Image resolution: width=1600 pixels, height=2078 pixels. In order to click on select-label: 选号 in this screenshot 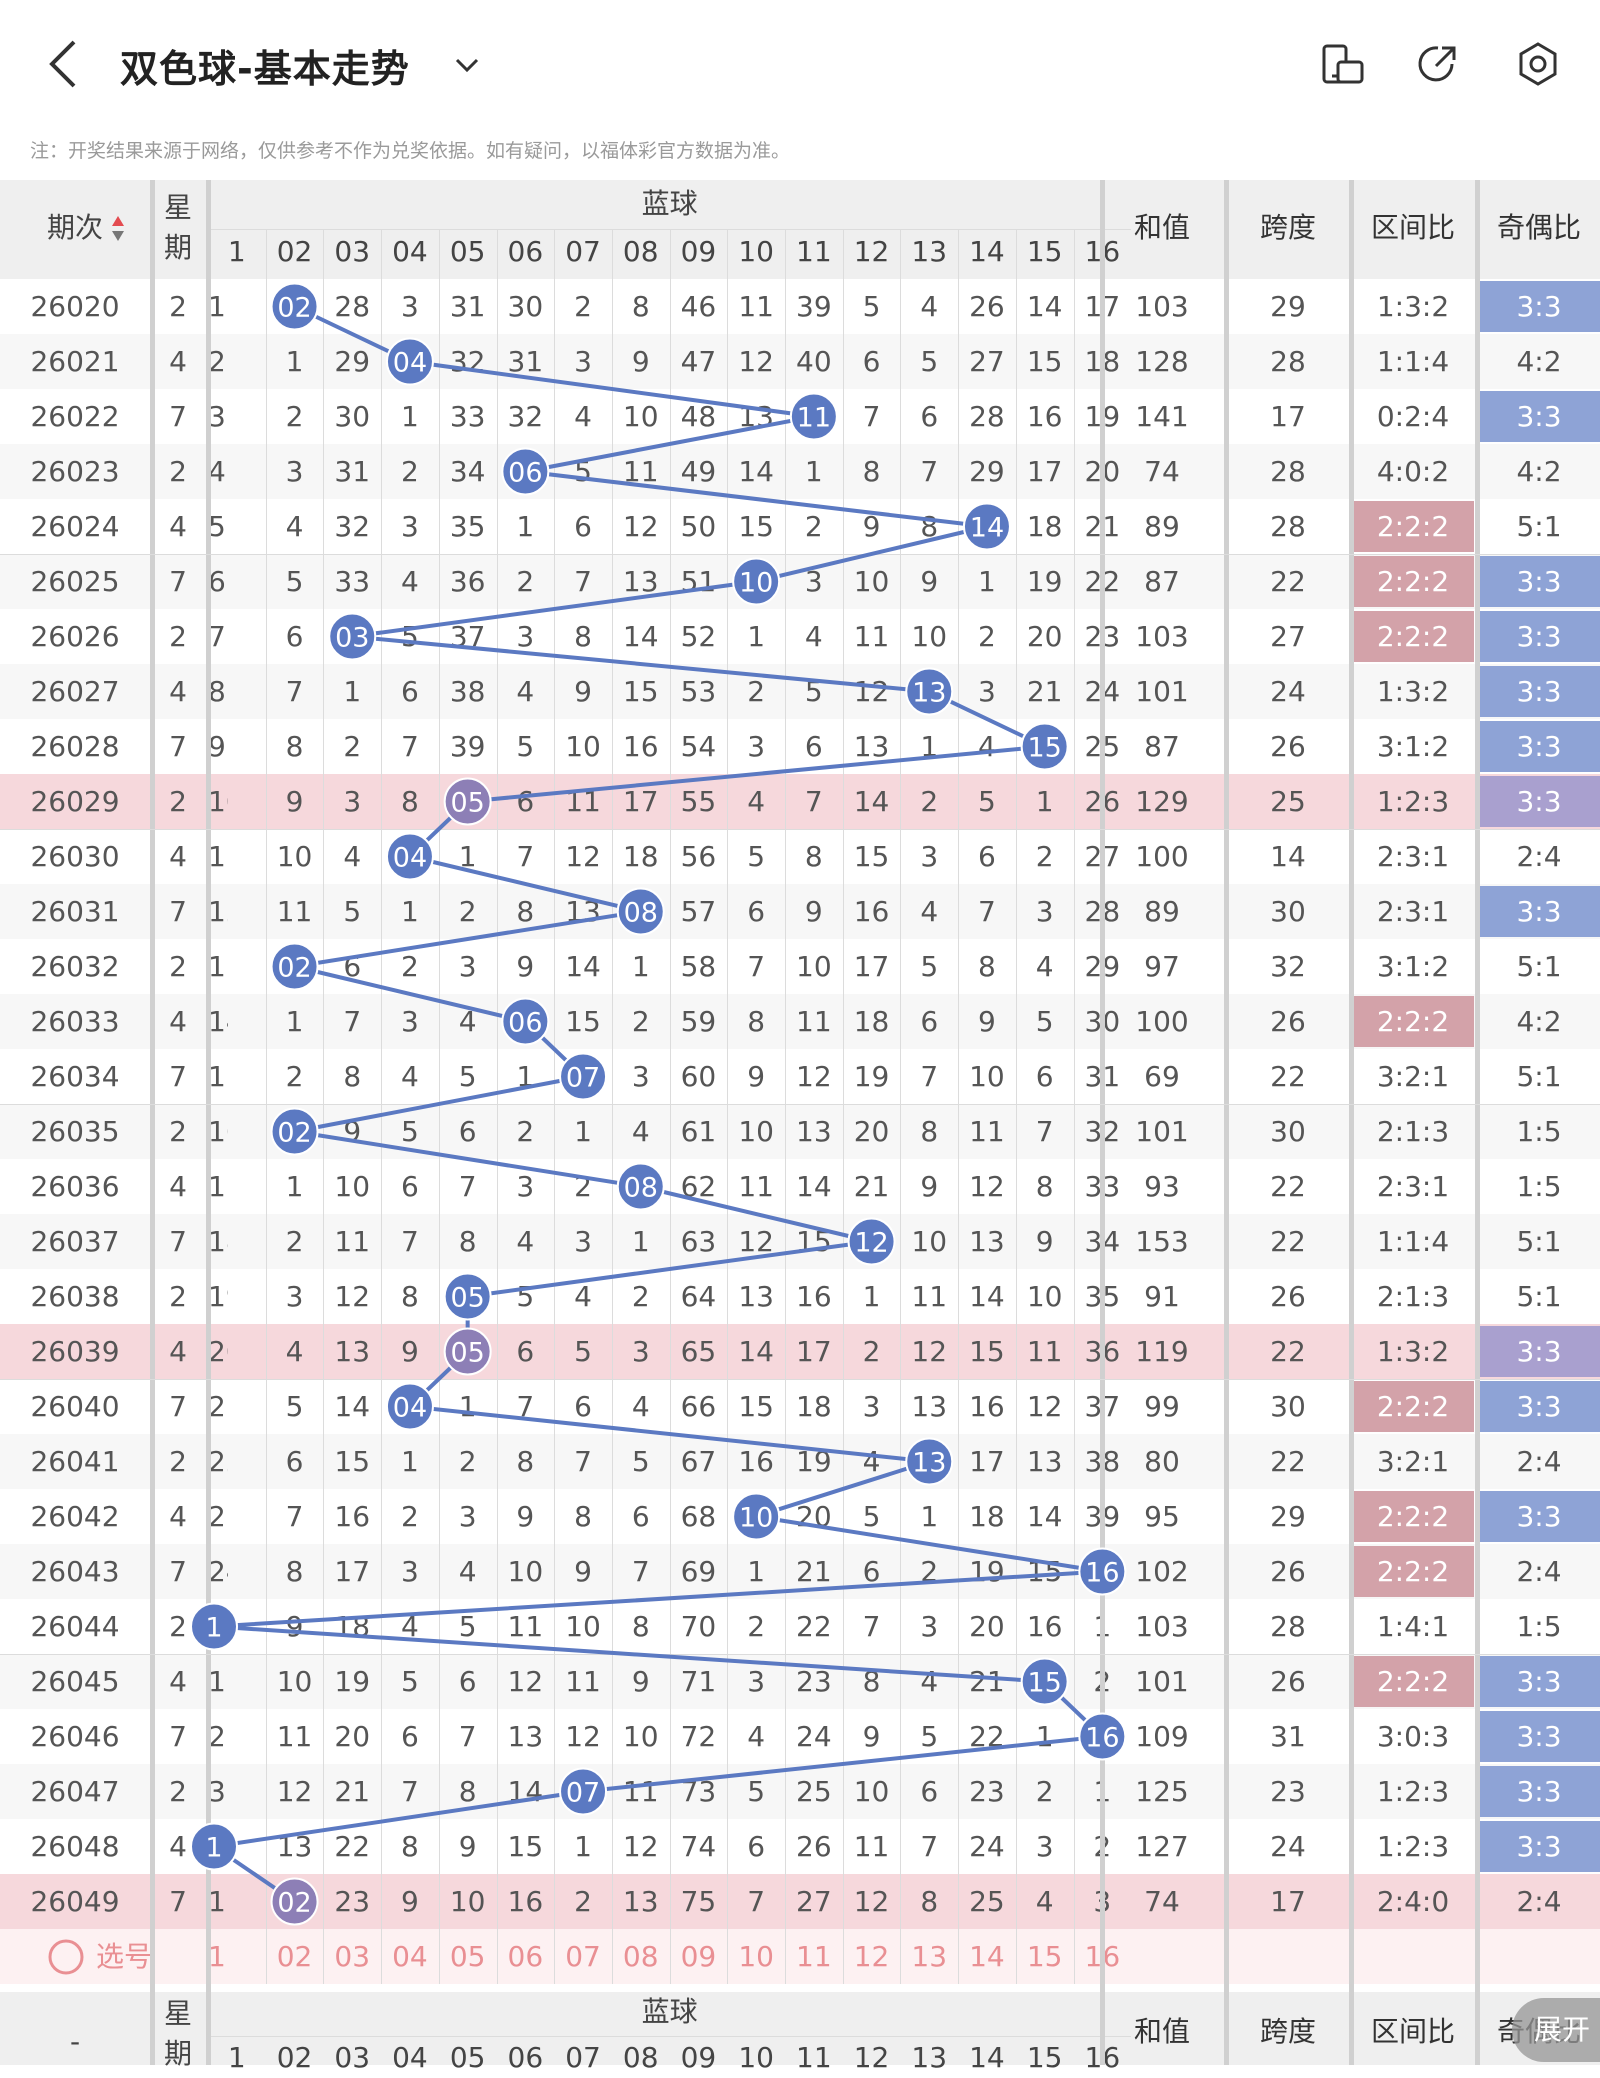, I will do `click(124, 1956)`.